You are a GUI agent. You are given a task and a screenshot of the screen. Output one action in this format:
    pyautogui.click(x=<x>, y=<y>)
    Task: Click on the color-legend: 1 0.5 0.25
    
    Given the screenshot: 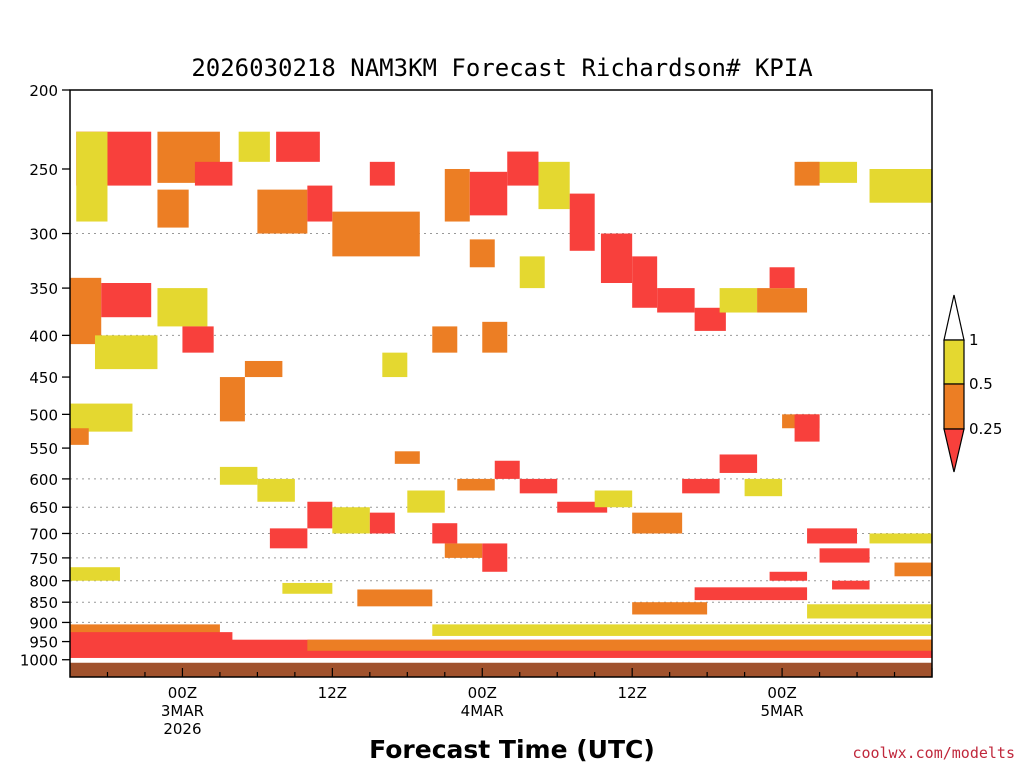 What is the action you would take?
    pyautogui.click(x=972, y=383)
    